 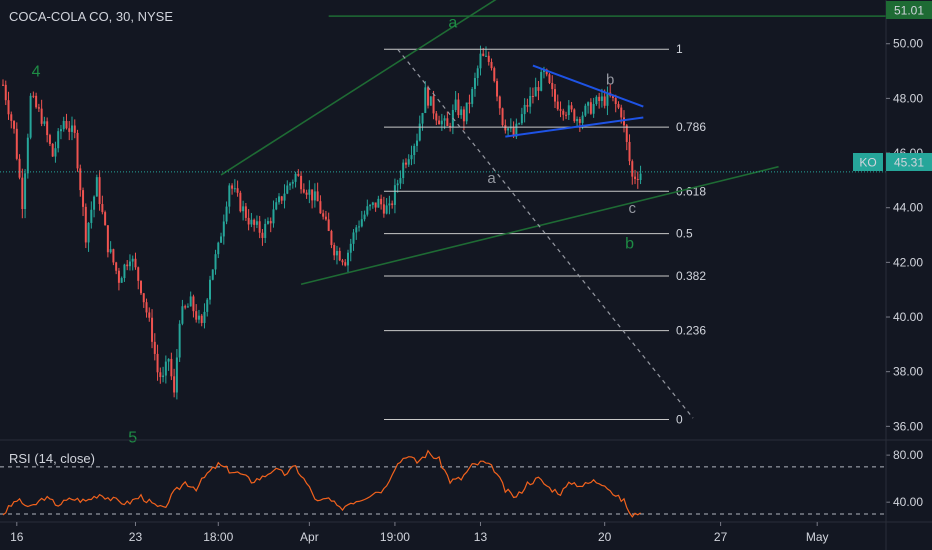 What do you see at coordinates (908, 455) in the screenshot?
I see `rsi-tick-label: 80.00` at bounding box center [908, 455].